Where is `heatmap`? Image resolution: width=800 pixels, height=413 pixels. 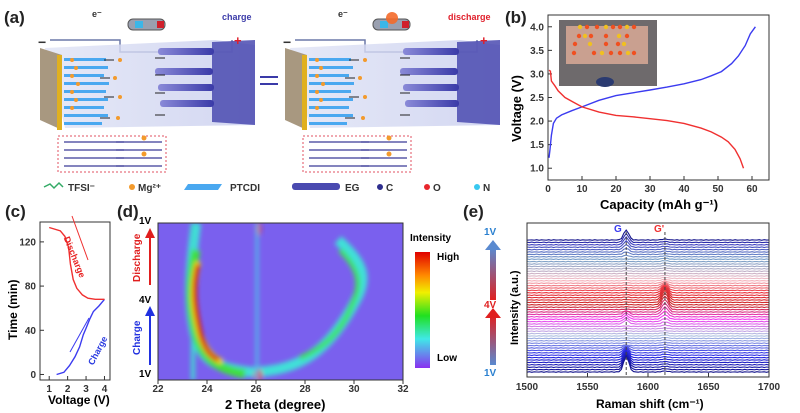
heatmap is located at coordinates (280, 301).